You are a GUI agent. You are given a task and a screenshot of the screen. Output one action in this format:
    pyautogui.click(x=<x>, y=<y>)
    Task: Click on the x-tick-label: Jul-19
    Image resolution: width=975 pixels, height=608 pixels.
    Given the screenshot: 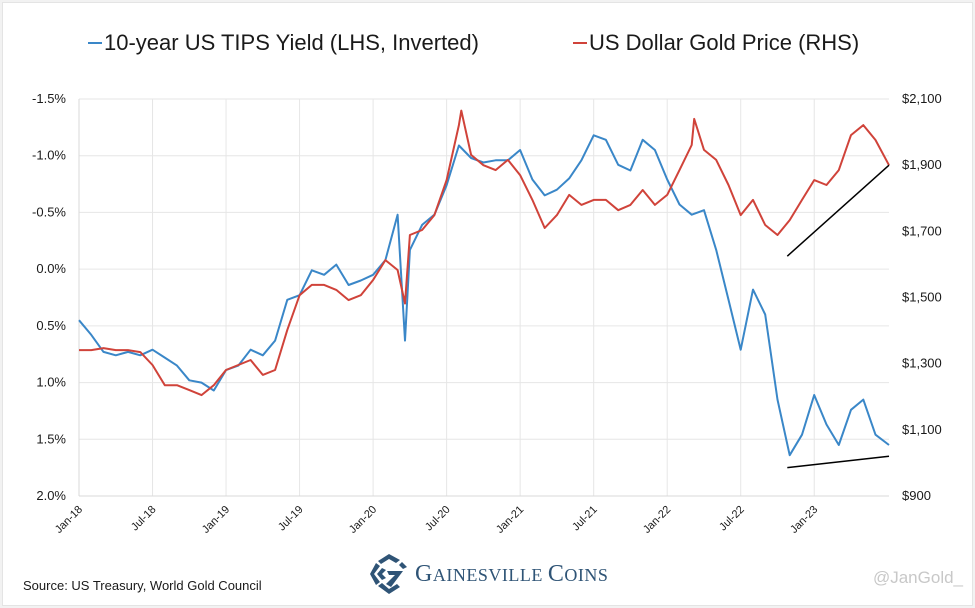 What is the action you would take?
    pyautogui.click(x=291, y=519)
    